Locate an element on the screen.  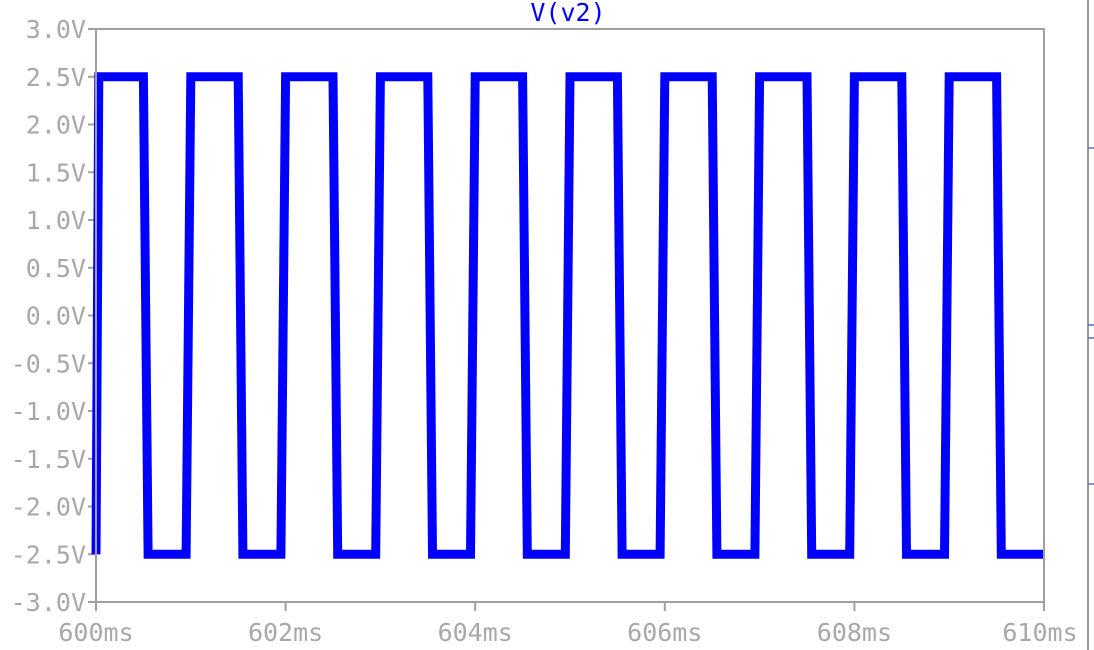
y-tick-label: 2.0V is located at coordinates (56, 125).